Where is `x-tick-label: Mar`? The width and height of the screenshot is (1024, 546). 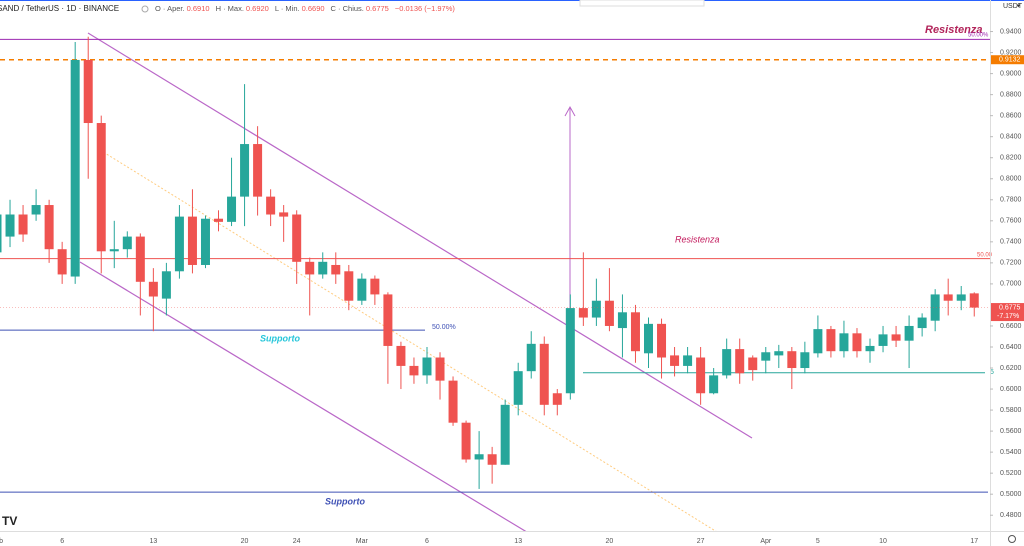
x-tick-label: Mar is located at coordinates (362, 541).